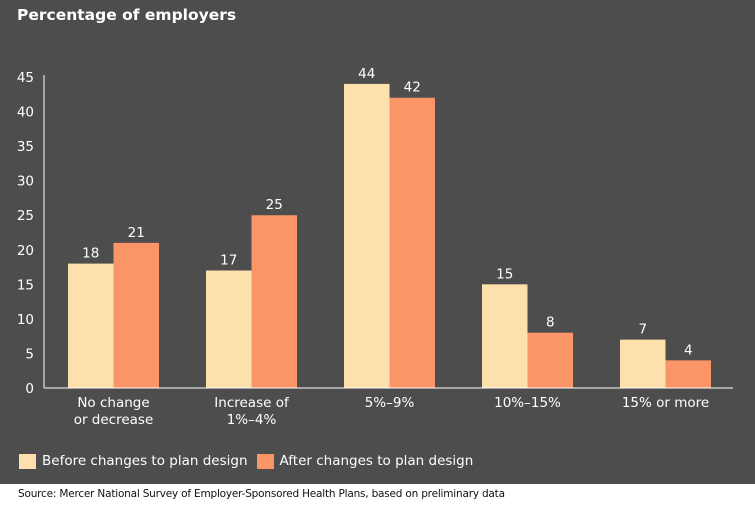  What do you see at coordinates (136, 233) in the screenshot?
I see `data-label: 21` at bounding box center [136, 233].